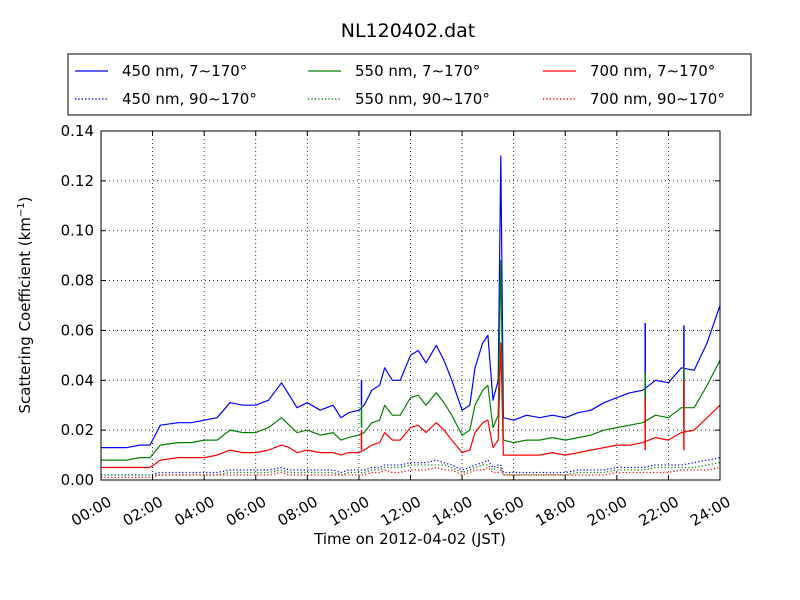 Image resolution: width=800 pixels, height=600 pixels. What do you see at coordinates (25, 199) in the screenshot?
I see `y-axis-label-close: )` at bounding box center [25, 199].